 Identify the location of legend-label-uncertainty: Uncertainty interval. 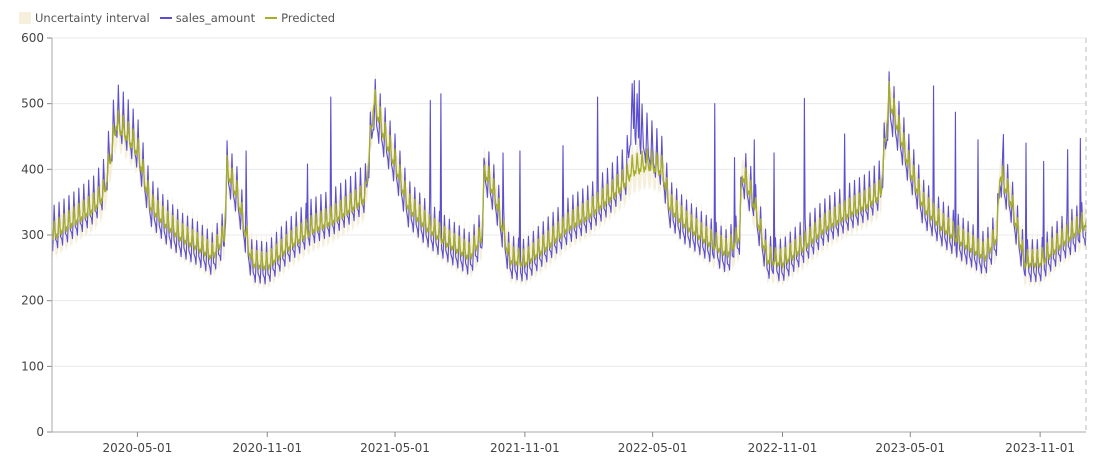
(92, 18).